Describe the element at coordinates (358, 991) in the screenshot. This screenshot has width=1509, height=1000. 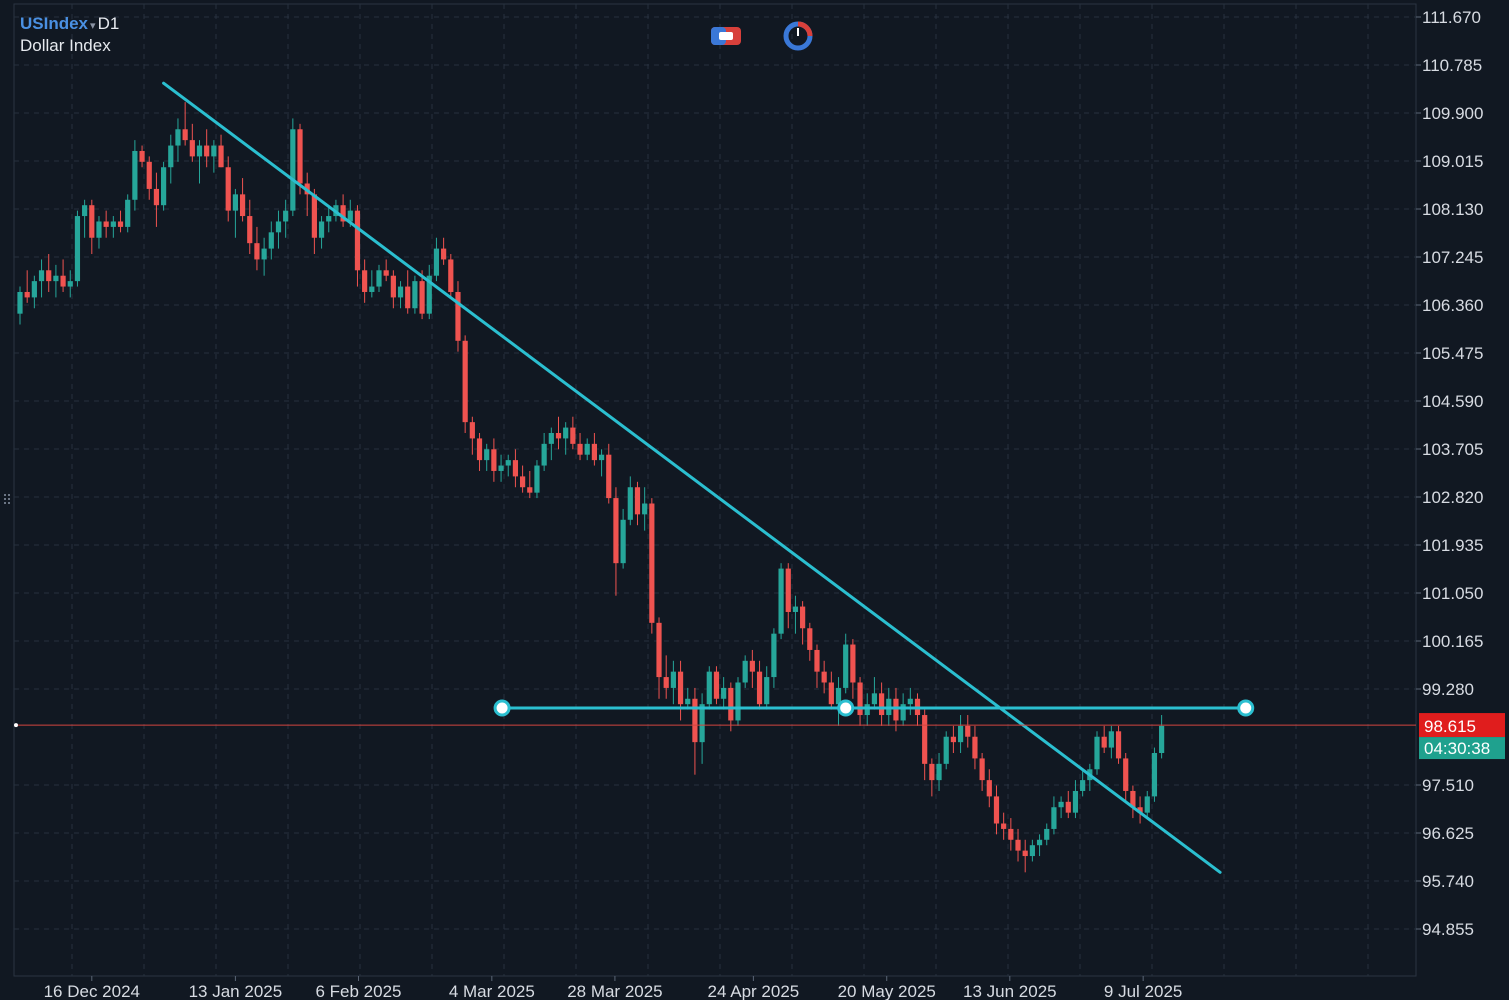
I see `time-axis-label: 6 Feb 2025` at that location.